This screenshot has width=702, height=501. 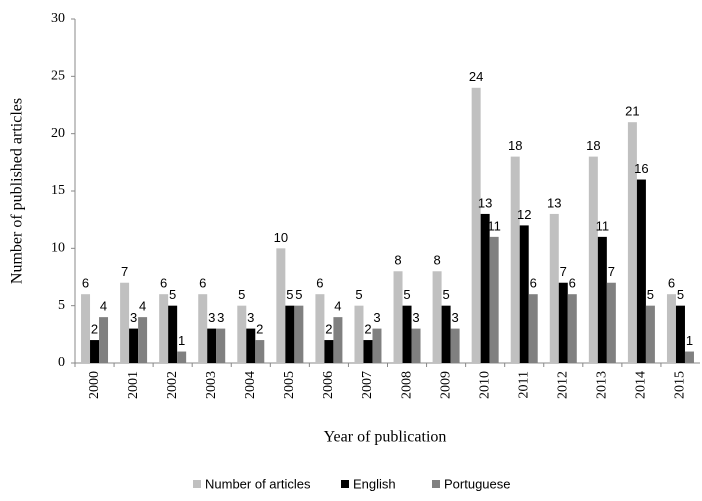 I want to click on y-tick-label: 25, so click(x=58, y=76).